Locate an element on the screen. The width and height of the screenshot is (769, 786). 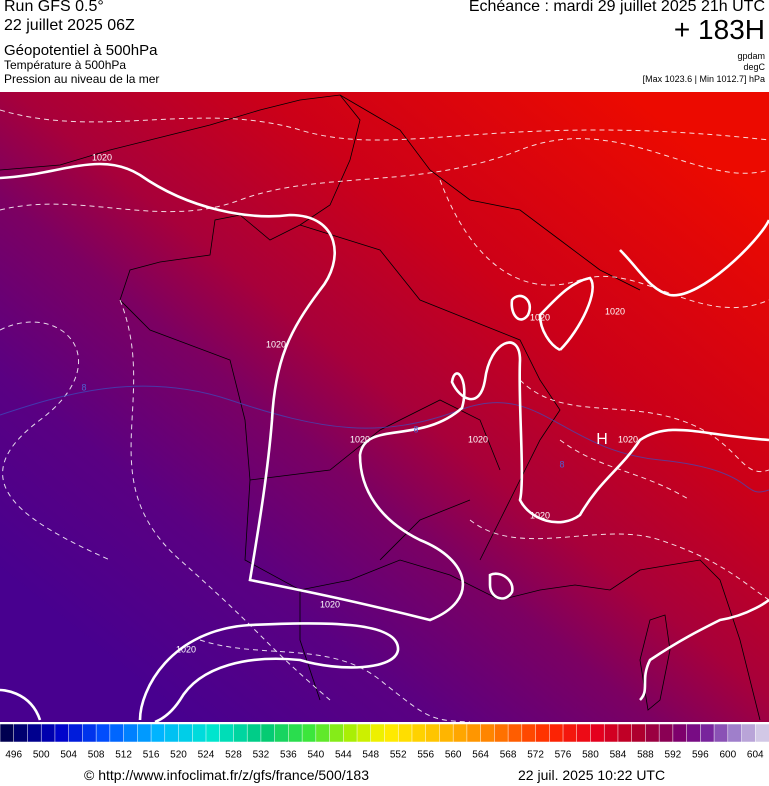
colorbar-label: 600 is located at coordinates (727, 755).